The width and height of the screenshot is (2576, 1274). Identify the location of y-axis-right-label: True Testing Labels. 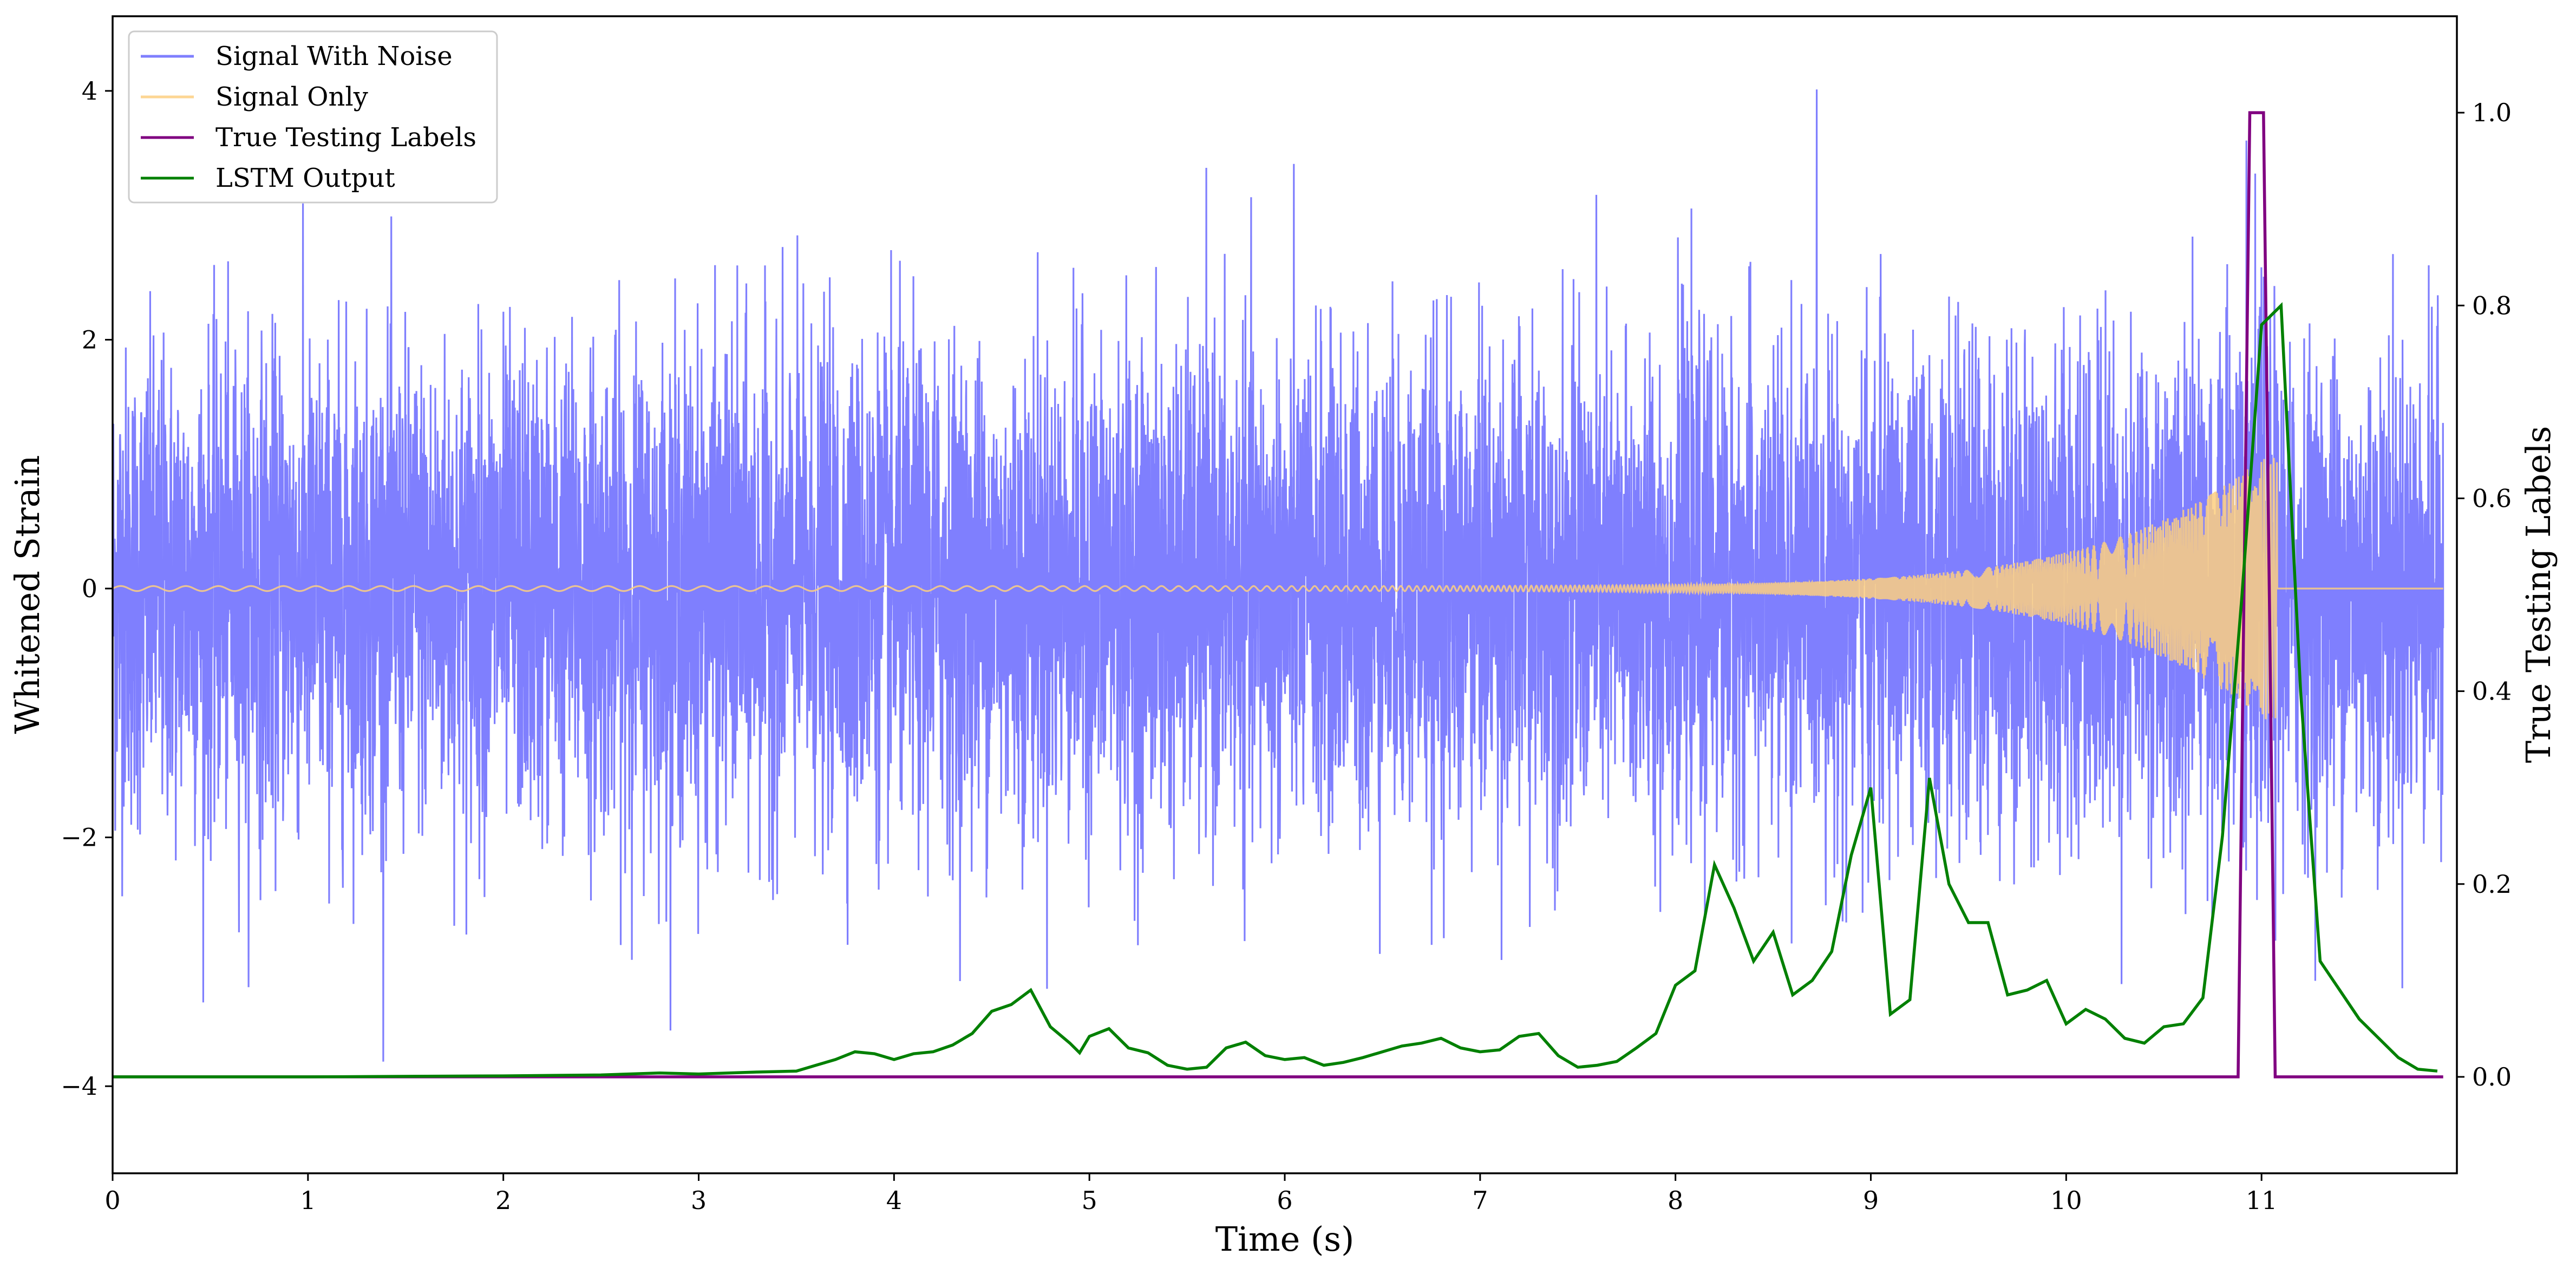
(2538, 594).